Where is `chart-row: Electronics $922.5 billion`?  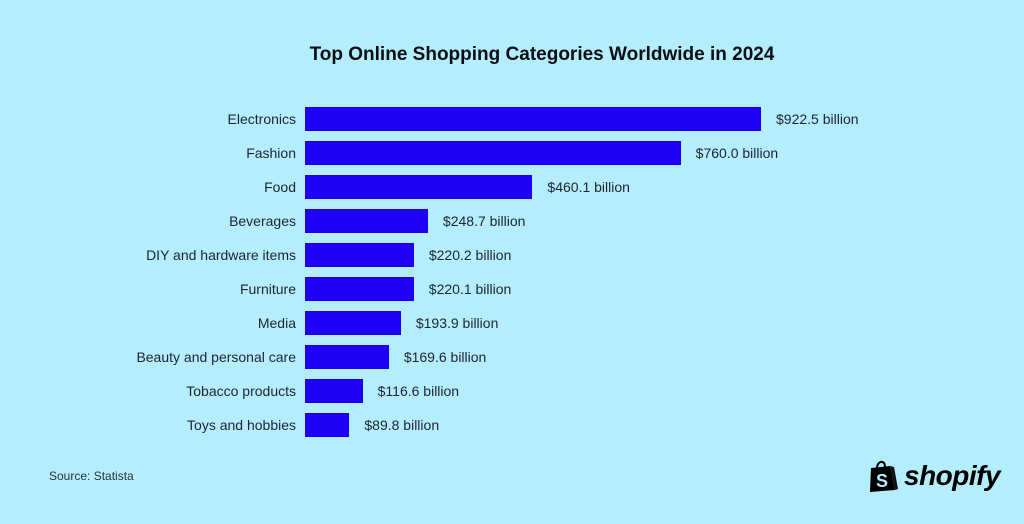 chart-row: Electronics $922.5 billion is located at coordinates (512, 119).